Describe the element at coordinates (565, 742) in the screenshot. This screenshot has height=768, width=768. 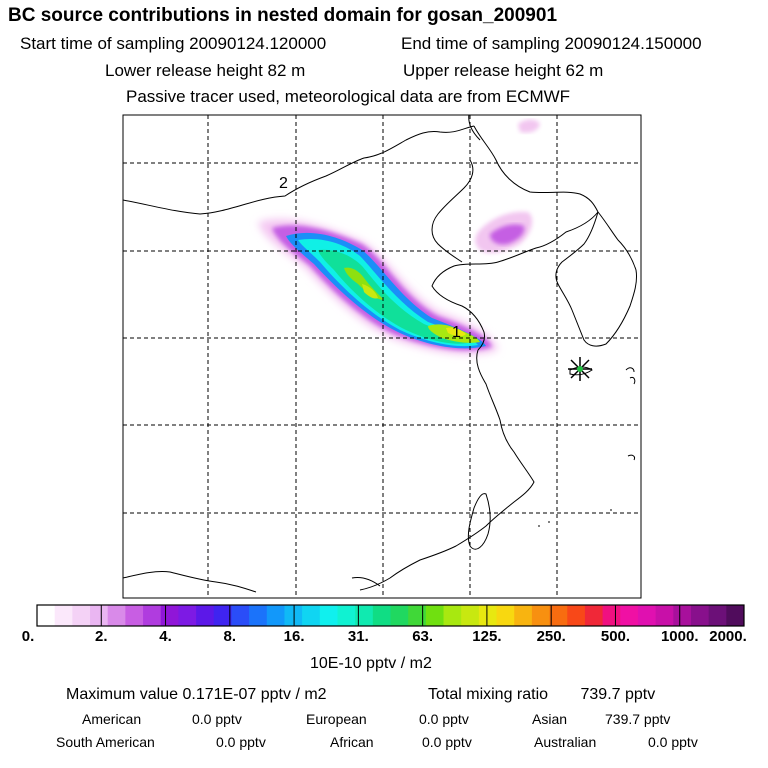
I see `region-name: Australian` at that location.